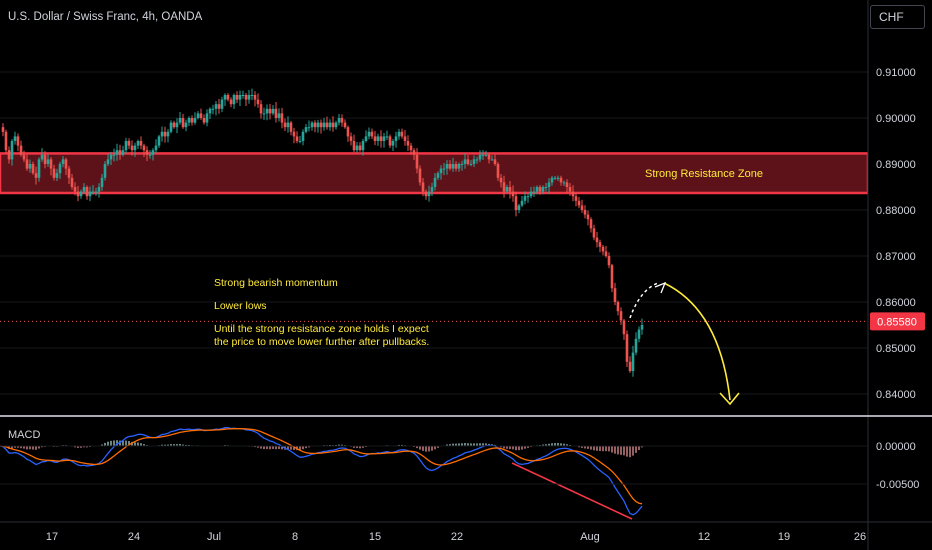 The height and width of the screenshot is (550, 932). I want to click on price-tick-label: 0.84000, so click(896, 395).